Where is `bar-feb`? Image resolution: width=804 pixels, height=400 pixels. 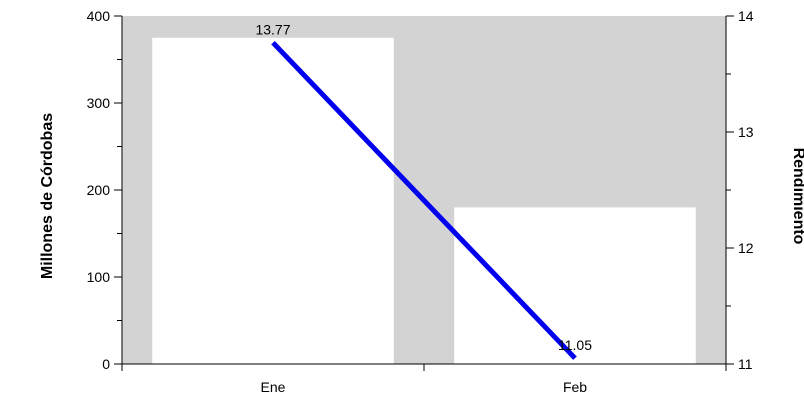 bar-feb is located at coordinates (575, 285).